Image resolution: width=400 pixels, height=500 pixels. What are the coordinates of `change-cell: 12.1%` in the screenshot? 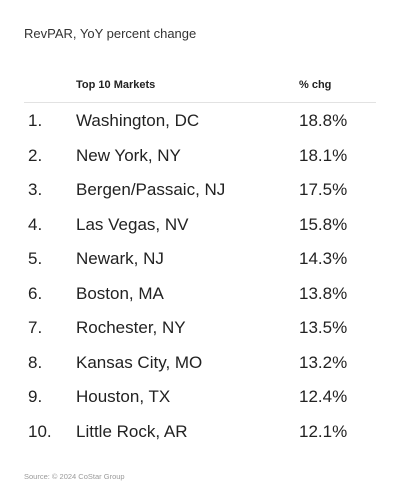 It's located at (323, 431).